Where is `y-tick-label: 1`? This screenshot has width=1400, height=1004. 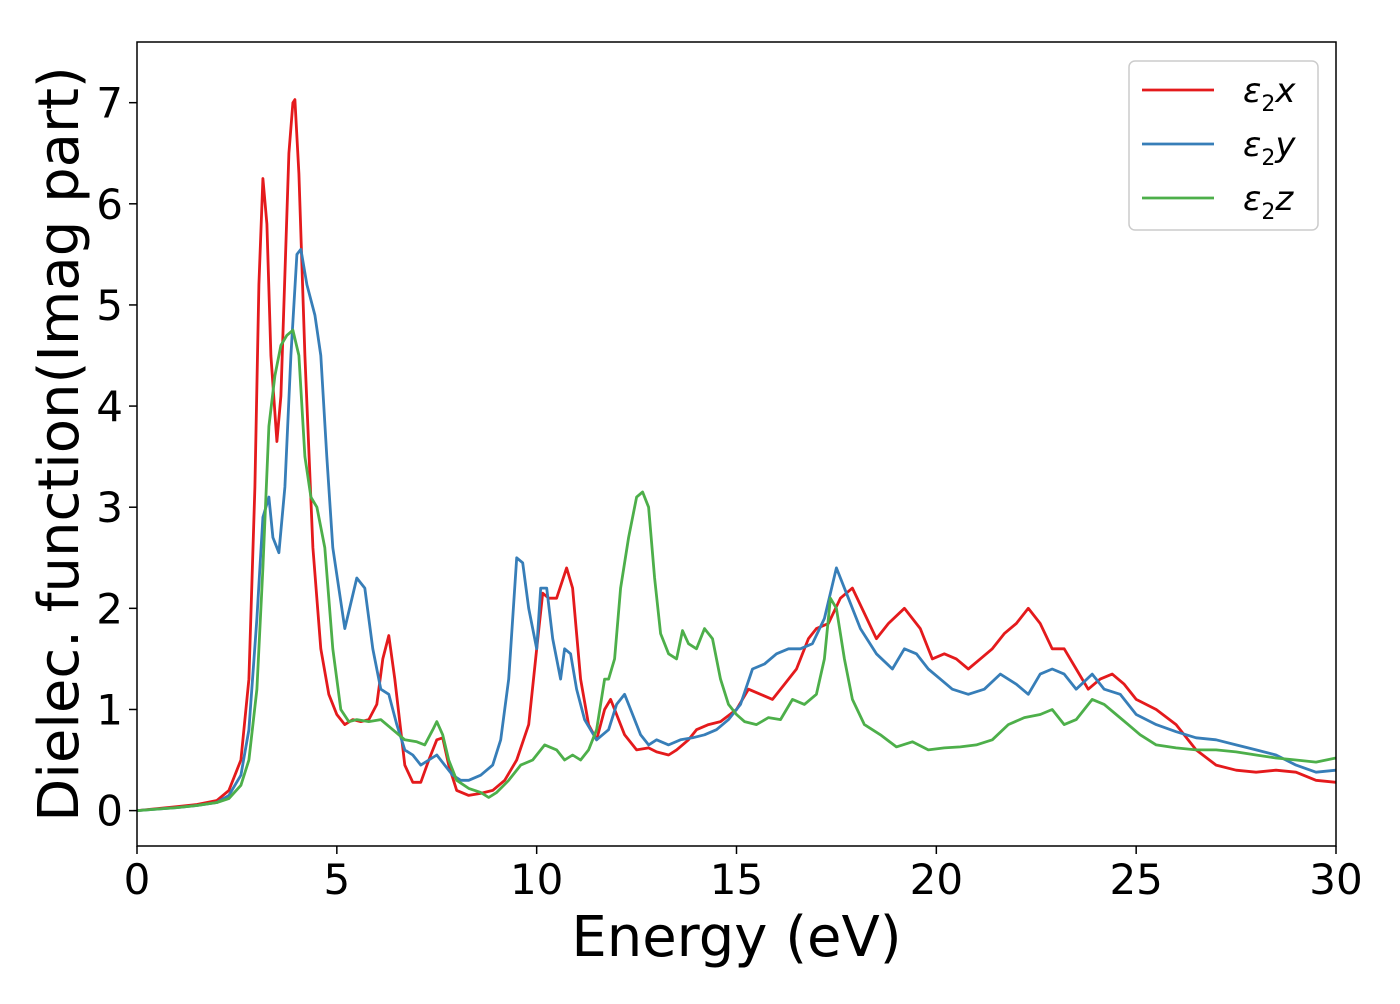 y-tick-label: 1 is located at coordinates (109, 709).